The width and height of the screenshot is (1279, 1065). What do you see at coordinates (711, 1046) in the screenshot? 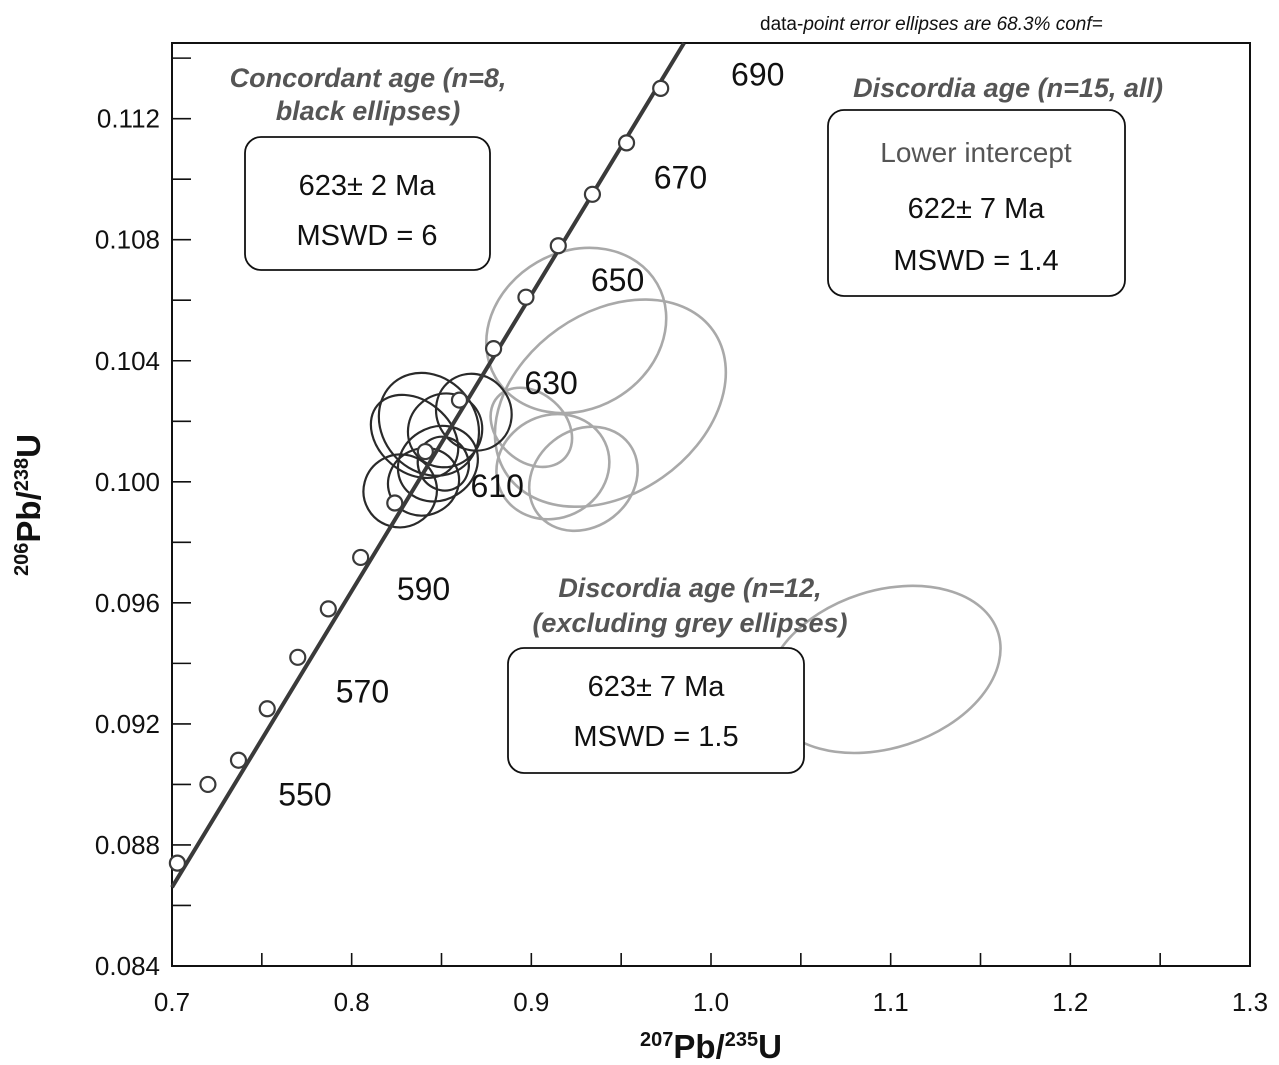
I see `x-axis-title: 207Pb/235U` at bounding box center [711, 1046].